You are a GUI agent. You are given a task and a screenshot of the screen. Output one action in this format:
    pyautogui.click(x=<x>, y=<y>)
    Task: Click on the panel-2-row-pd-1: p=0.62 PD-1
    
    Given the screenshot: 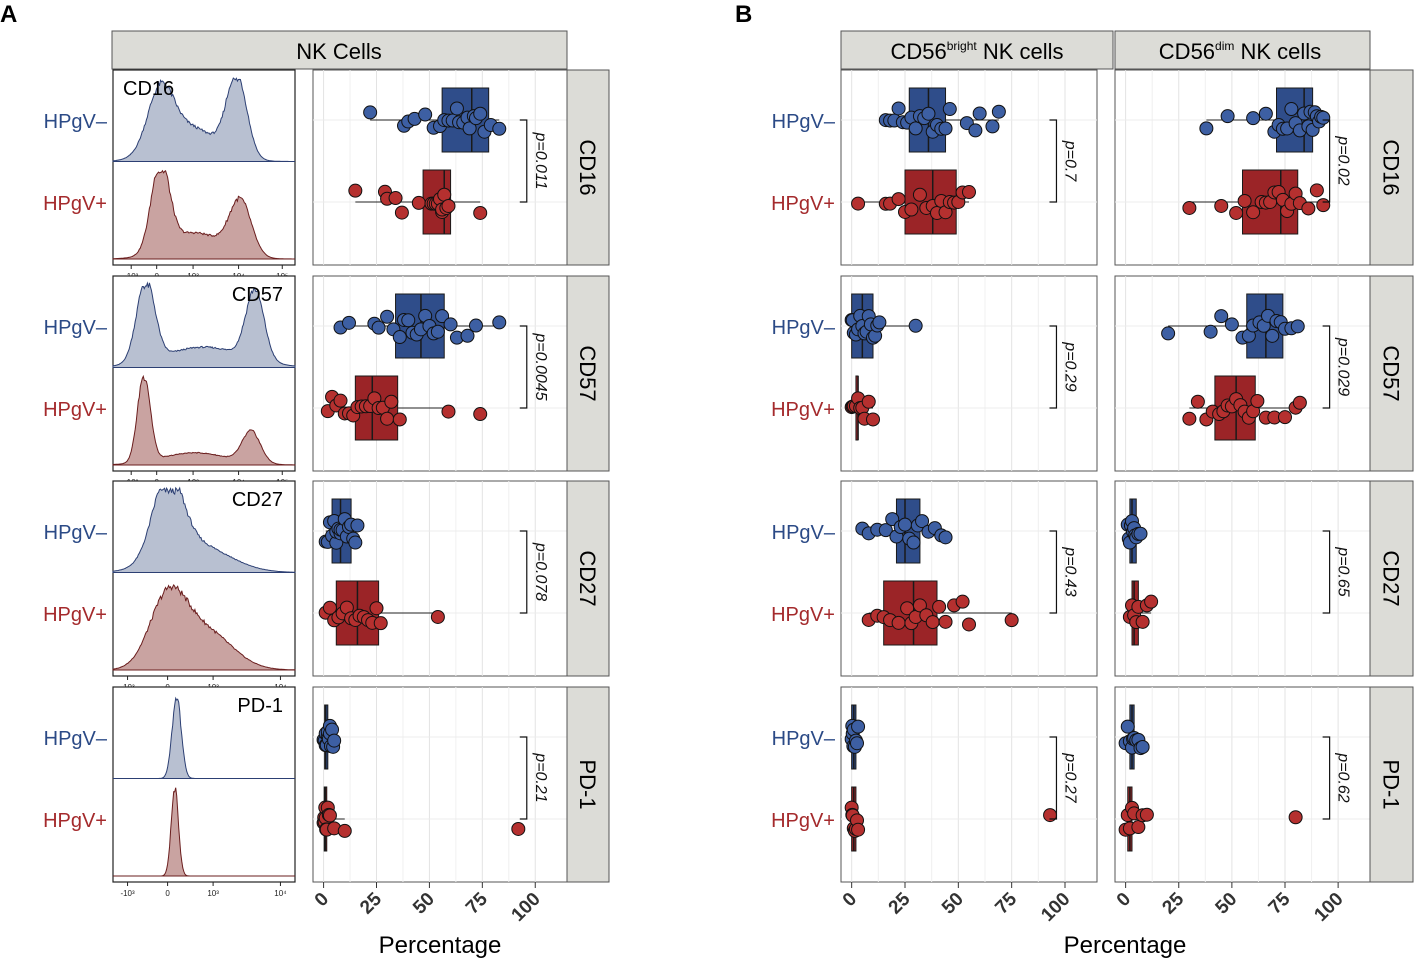 What is the action you would take?
    pyautogui.click(x=1264, y=784)
    